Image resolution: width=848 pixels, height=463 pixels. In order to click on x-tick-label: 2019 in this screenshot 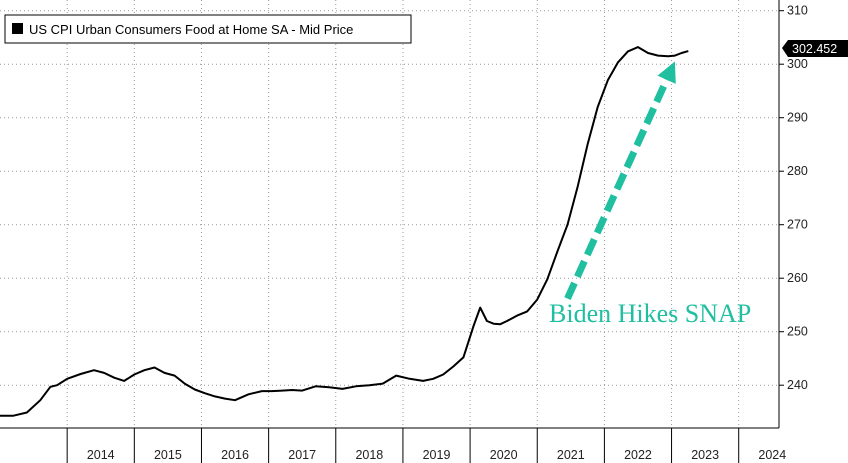, I will do `click(437, 455)`.